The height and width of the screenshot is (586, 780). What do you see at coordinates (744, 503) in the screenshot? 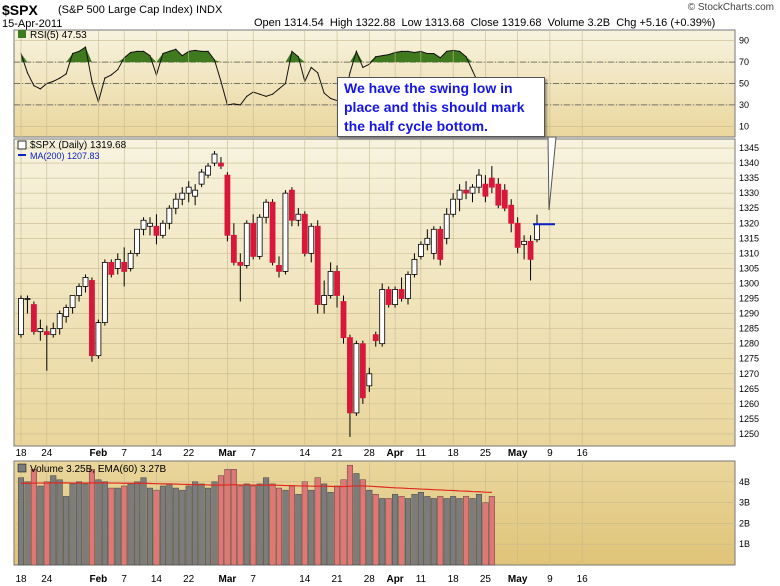
I see `volume-tick-label: 3B` at bounding box center [744, 503].